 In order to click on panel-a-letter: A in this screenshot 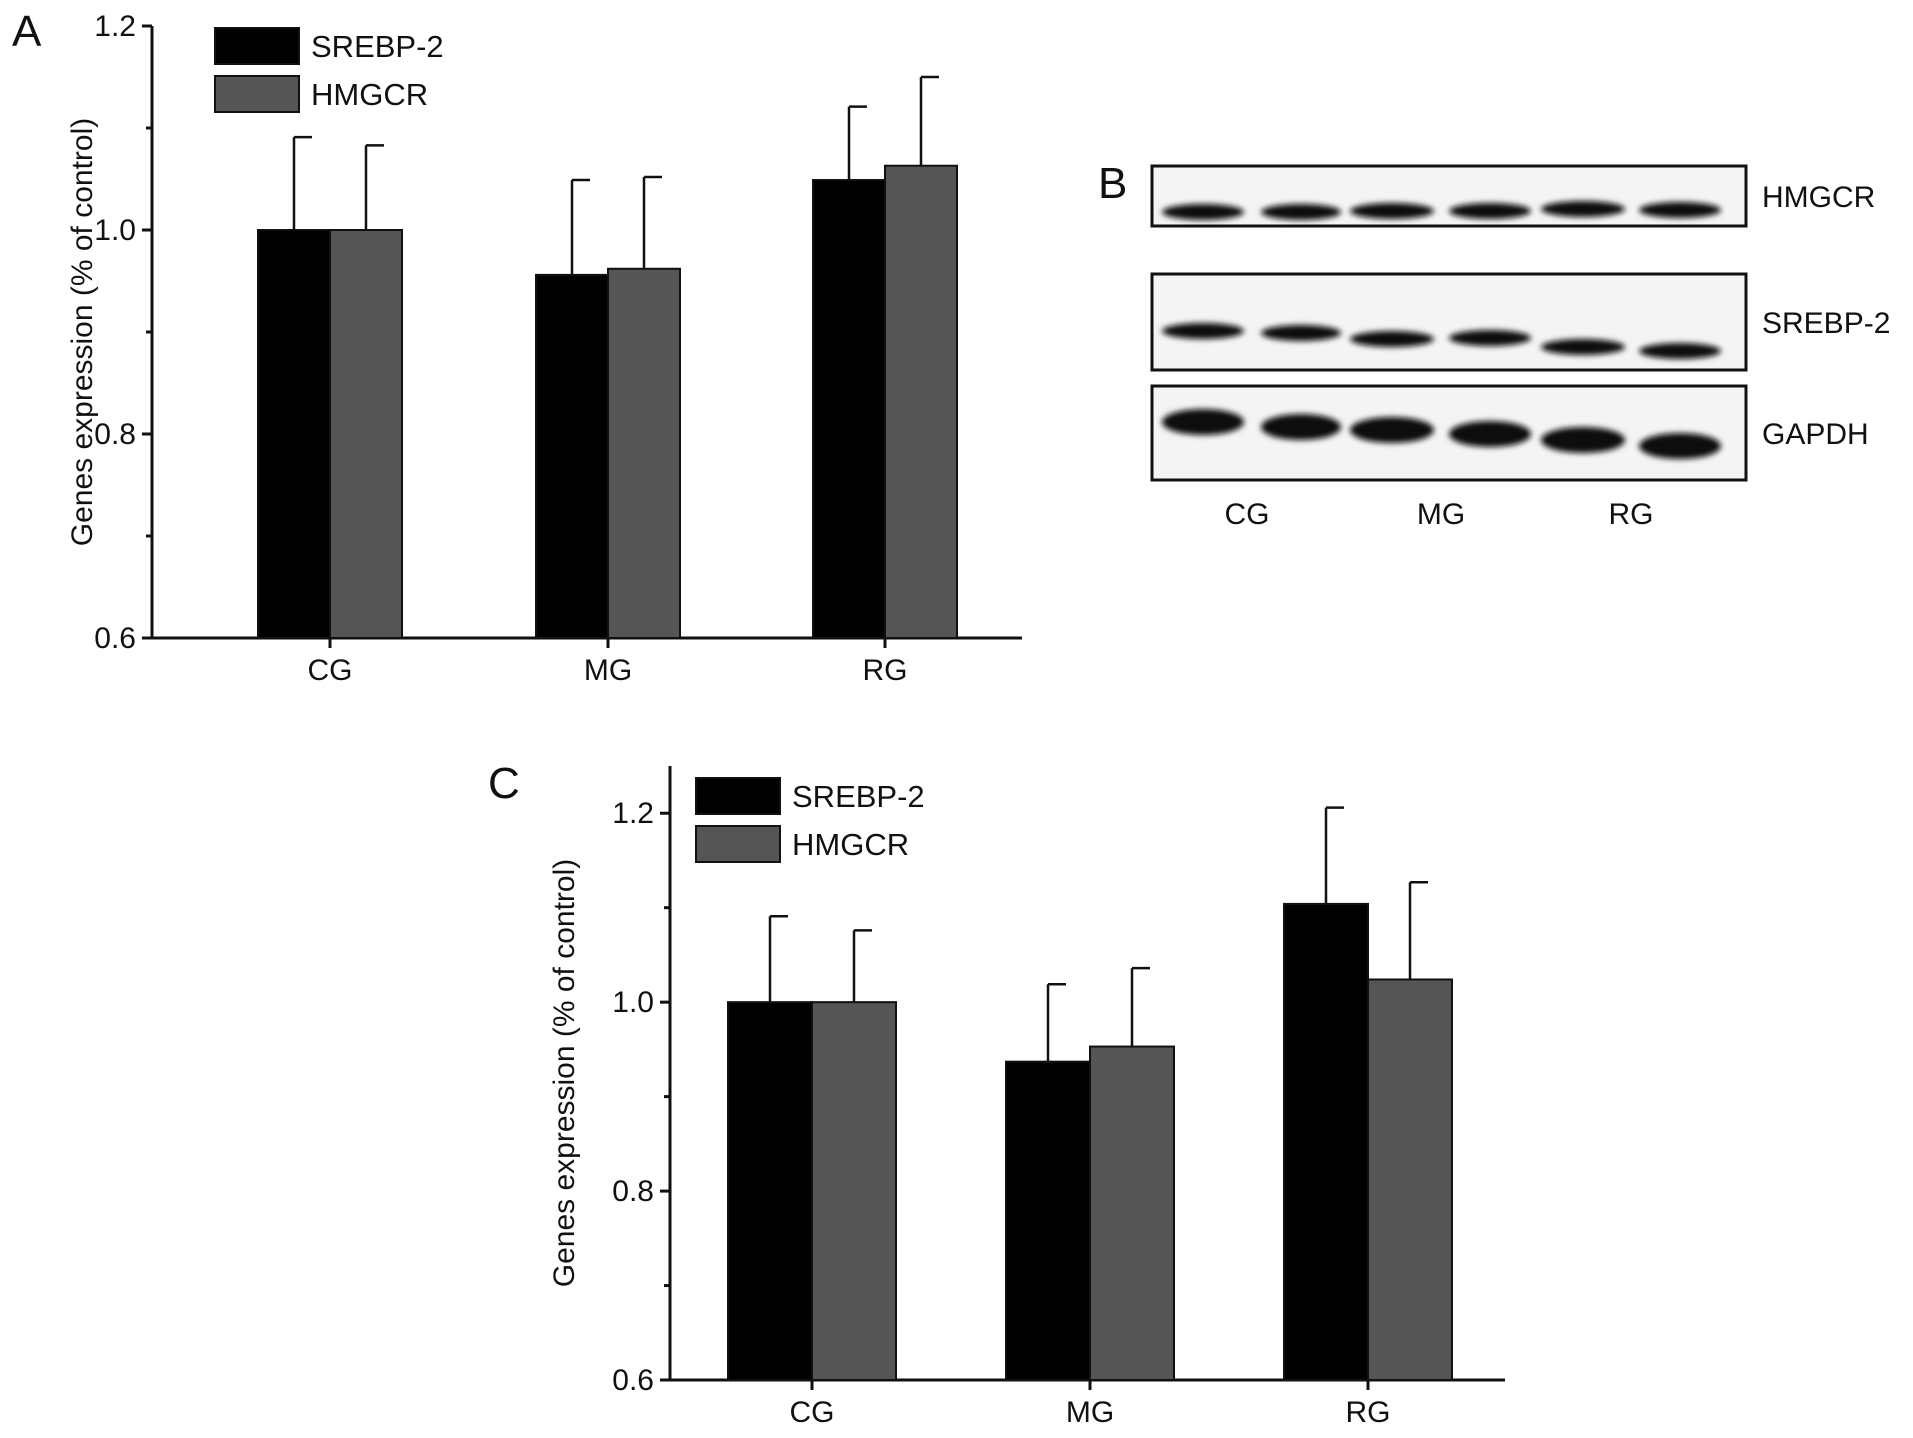, I will do `click(27, 31)`.